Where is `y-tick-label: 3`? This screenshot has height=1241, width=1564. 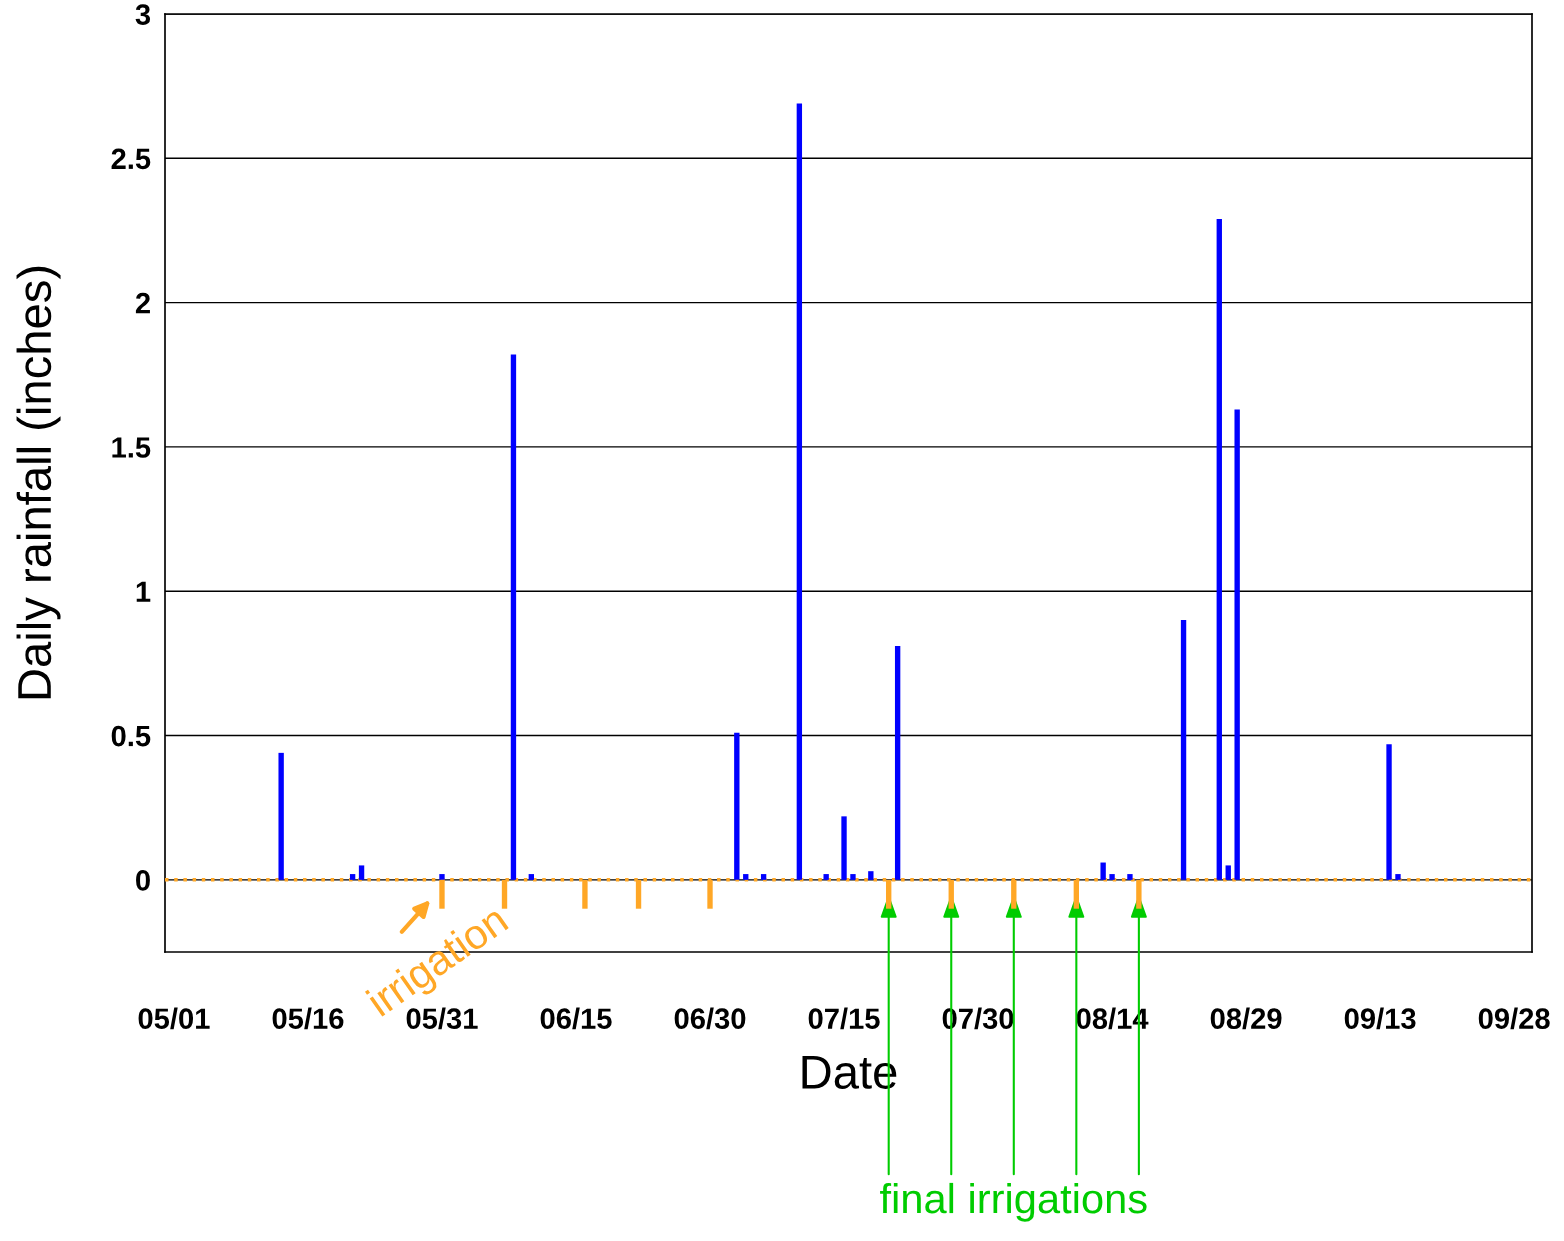
y-tick-label: 3 is located at coordinates (143, 14).